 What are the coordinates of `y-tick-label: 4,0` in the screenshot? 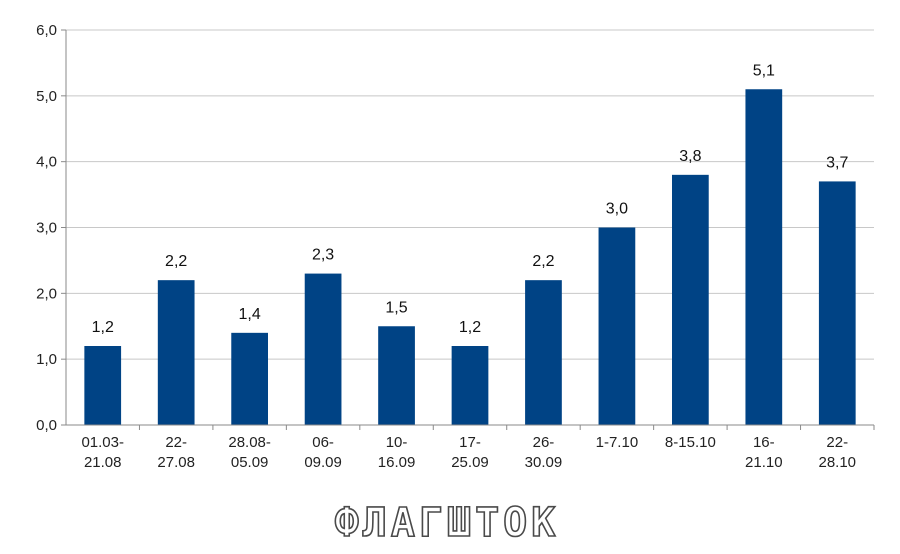 It's located at (46, 162).